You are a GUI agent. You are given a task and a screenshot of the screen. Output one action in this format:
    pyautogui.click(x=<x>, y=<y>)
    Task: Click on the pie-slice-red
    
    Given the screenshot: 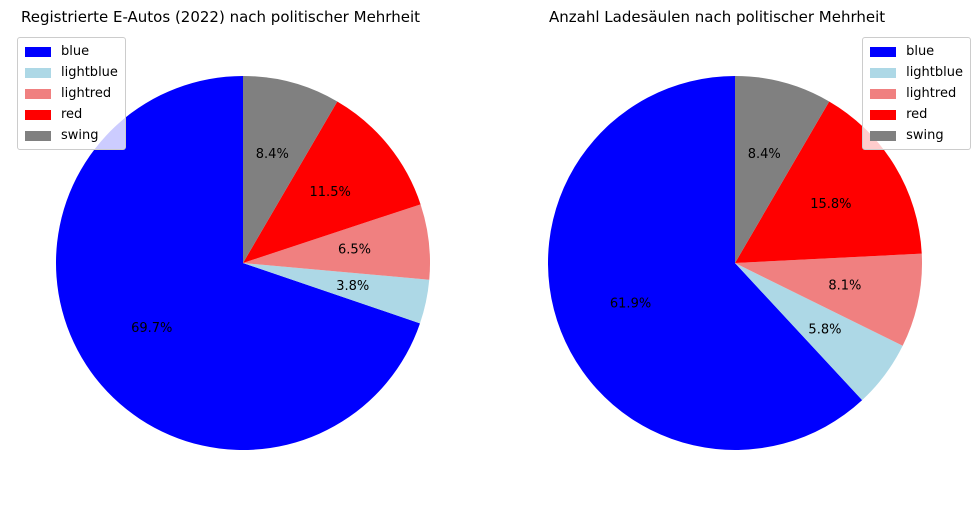 What is the action you would take?
    pyautogui.click(x=332, y=182)
    